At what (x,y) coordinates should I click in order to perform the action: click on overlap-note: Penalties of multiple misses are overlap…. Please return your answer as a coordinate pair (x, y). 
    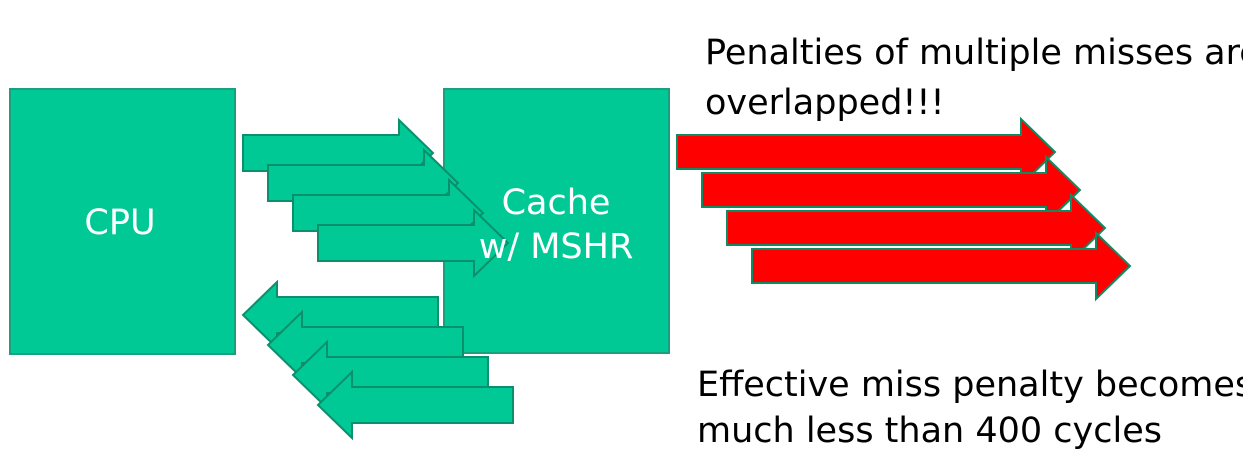
    Looking at the image, I should click on (974, 78).